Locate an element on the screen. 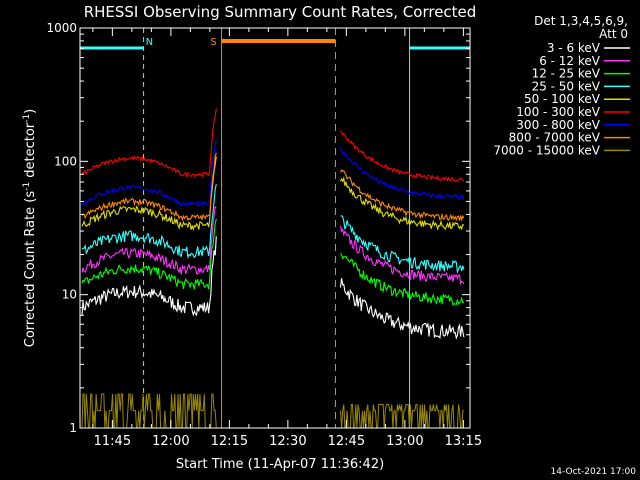 The height and width of the screenshot is (480, 640). x-tick-label: 12:30 is located at coordinates (287, 441).